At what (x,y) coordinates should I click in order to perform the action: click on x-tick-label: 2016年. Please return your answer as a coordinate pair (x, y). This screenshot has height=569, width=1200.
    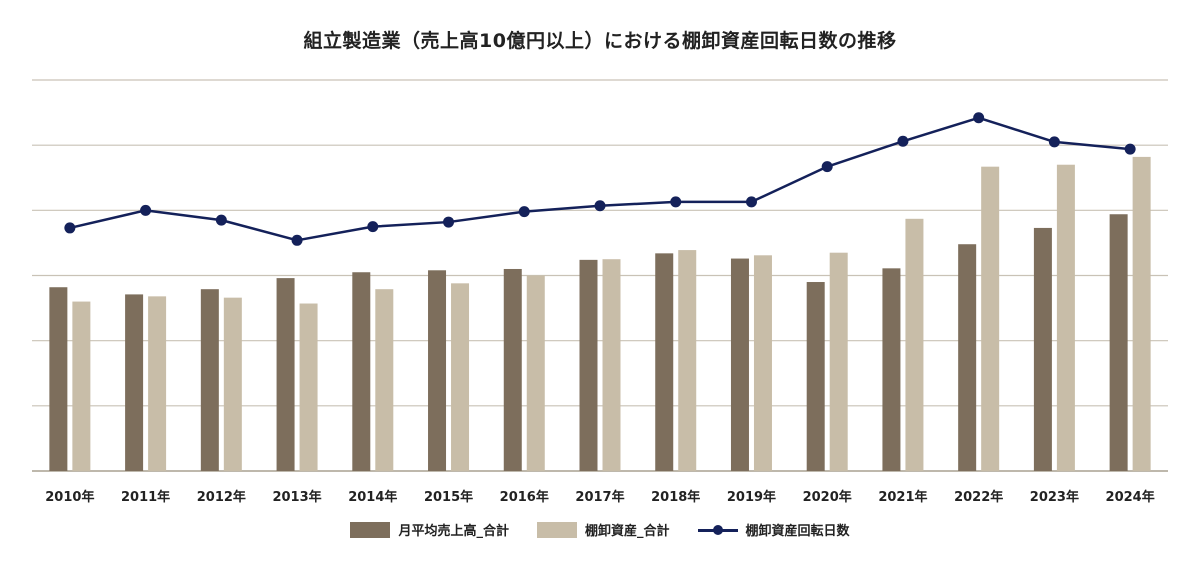
    Looking at the image, I should click on (524, 497).